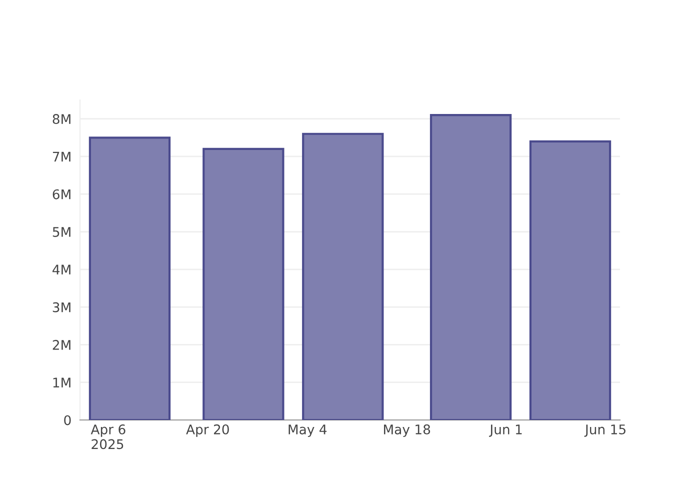  Describe the element at coordinates (67, 420) in the screenshot. I see `y-tick-label: 0` at that location.